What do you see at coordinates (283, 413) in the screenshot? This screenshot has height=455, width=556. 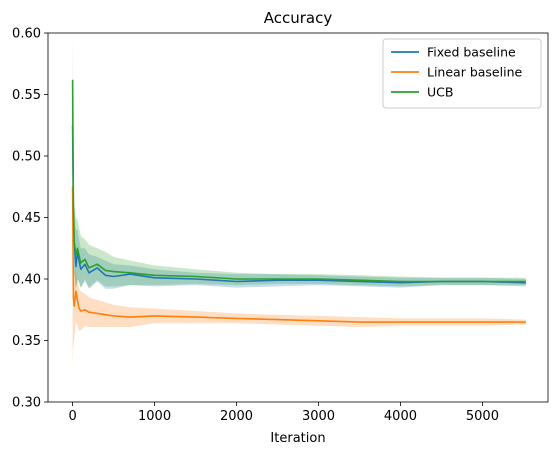 I see `x-axis-ticks: 0 1000 2000 3000 4000 5000` at bounding box center [283, 413].